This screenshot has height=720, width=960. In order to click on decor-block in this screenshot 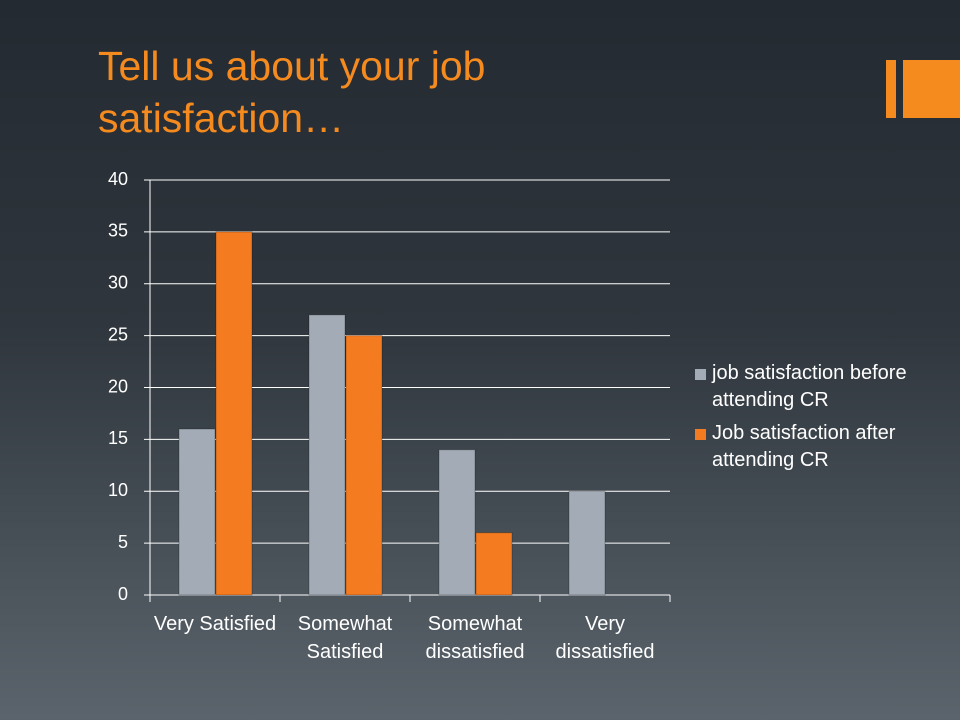, I will do `click(931, 89)`.